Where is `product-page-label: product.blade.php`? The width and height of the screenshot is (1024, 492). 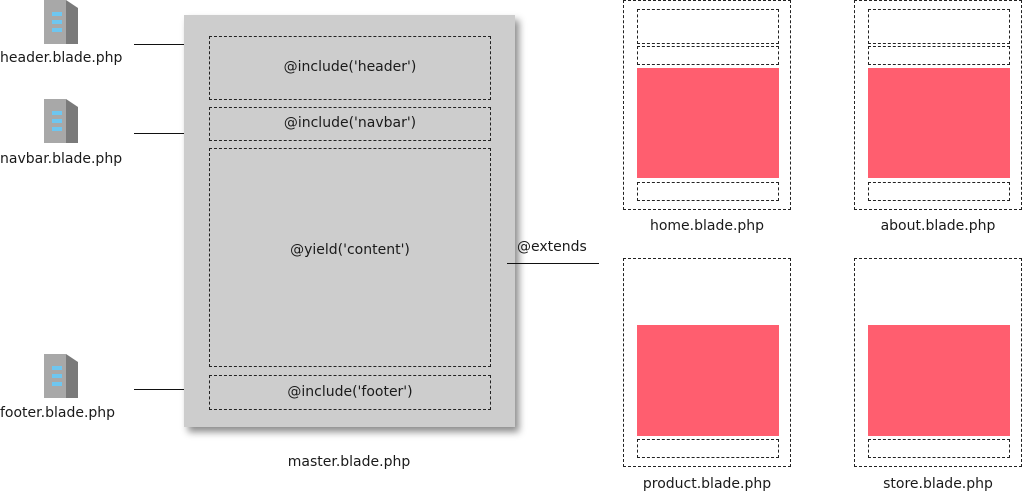
product-page-label: product.blade.php is located at coordinates (707, 484).